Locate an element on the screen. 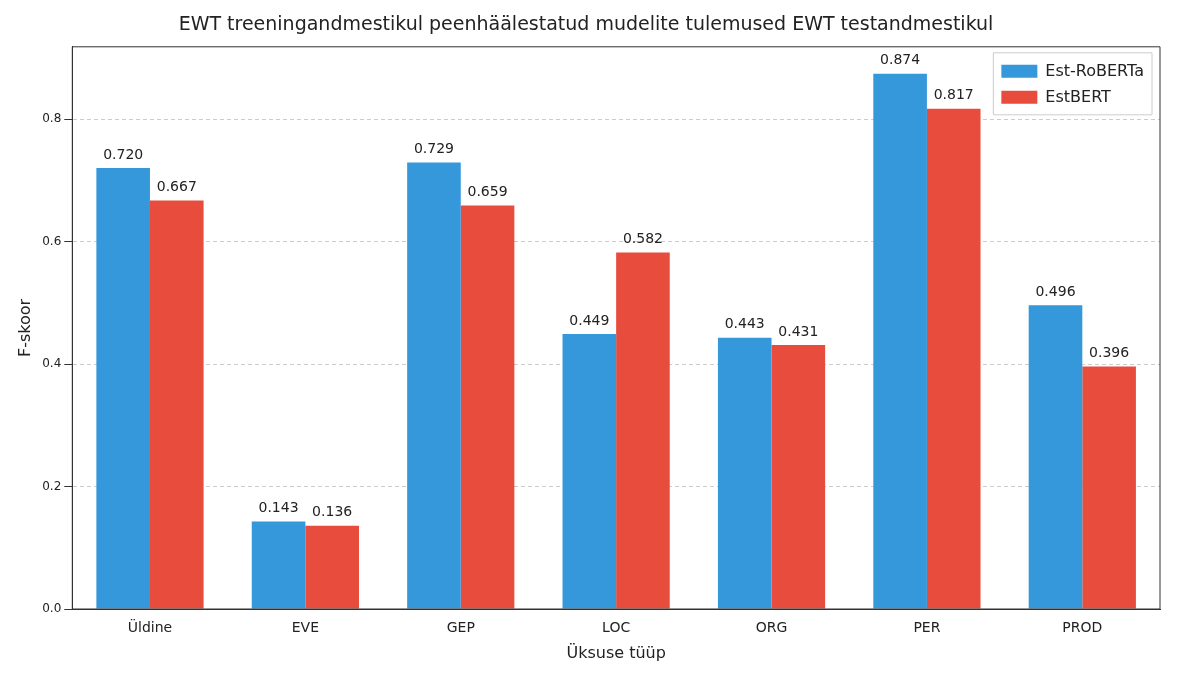 The width and height of the screenshot is (1184, 679). data-label: 0.659 is located at coordinates (487, 191).